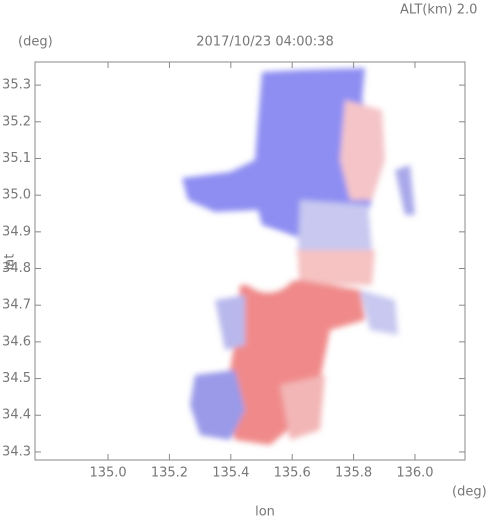  What do you see at coordinates (10, 262) in the screenshot?
I see `y-axis-label: lat` at bounding box center [10, 262].